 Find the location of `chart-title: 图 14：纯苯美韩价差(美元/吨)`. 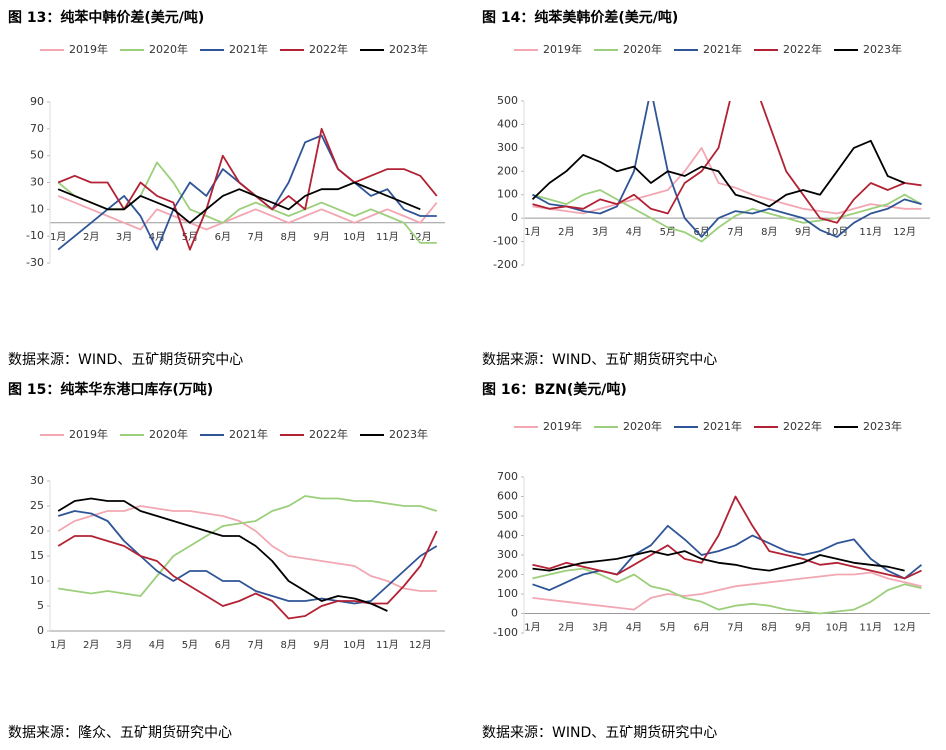

chart-title: 图 14：纯苯美韩价差(美元/吨) is located at coordinates (580, 17).